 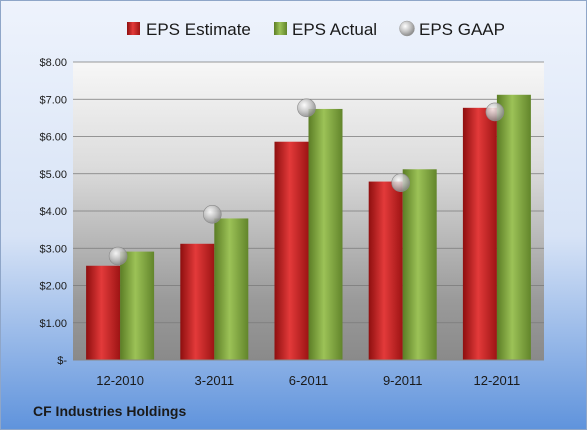 What do you see at coordinates (215, 380) in the screenshot?
I see `x-category-label: 3-2011` at bounding box center [215, 380].